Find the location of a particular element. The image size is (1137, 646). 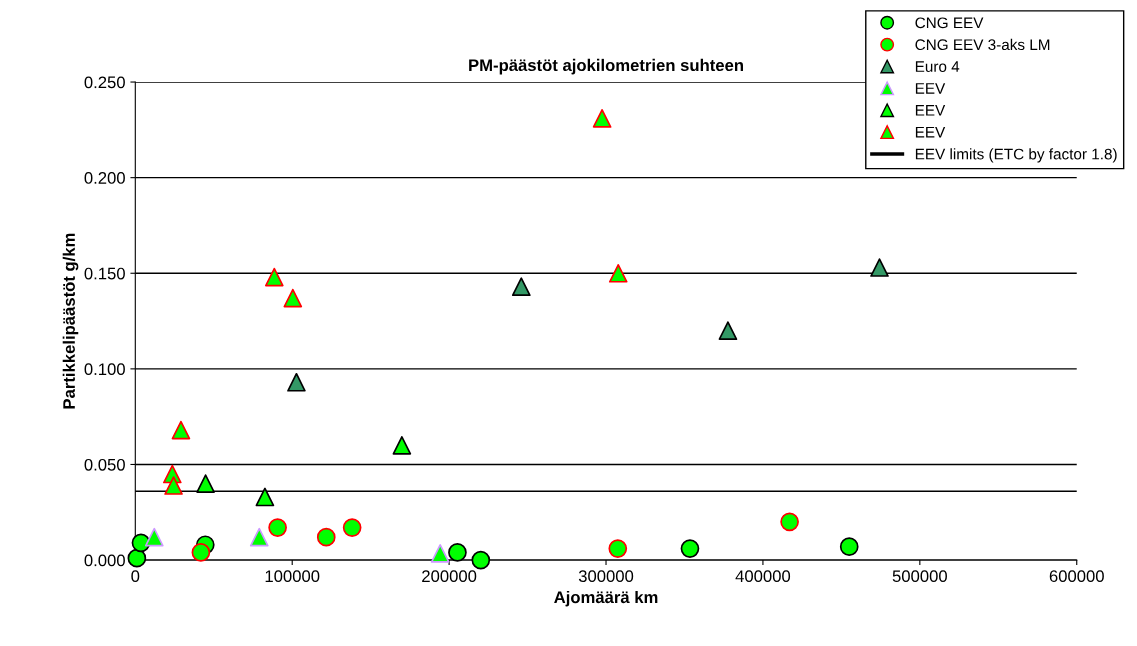

x-tick-label: 600000 is located at coordinates (1076, 576).